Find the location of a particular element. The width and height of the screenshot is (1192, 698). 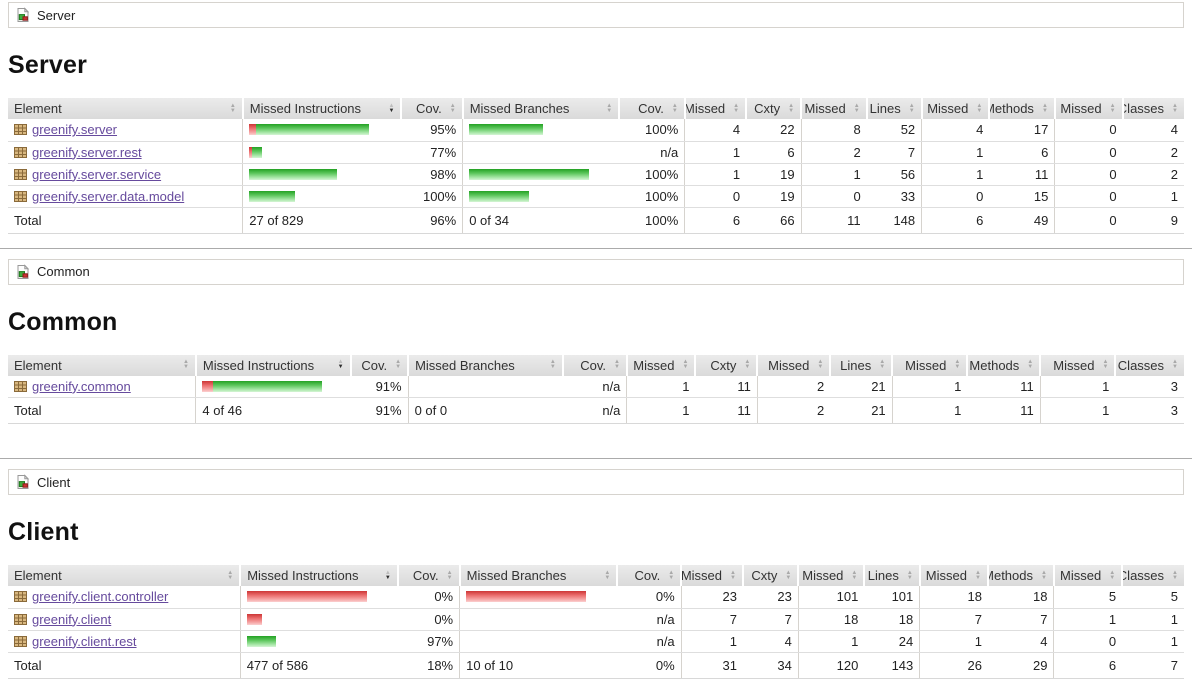

package-link: greenify.client is located at coordinates (72, 619).